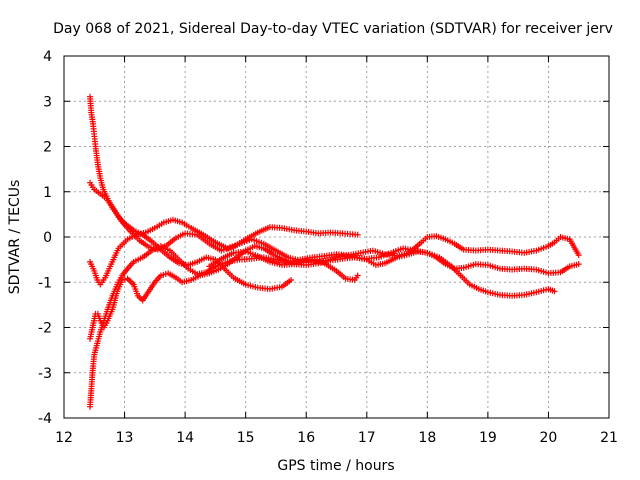 Image resolution: width=640 pixels, height=480 pixels. I want to click on y-tick-label: 1, so click(47, 193).